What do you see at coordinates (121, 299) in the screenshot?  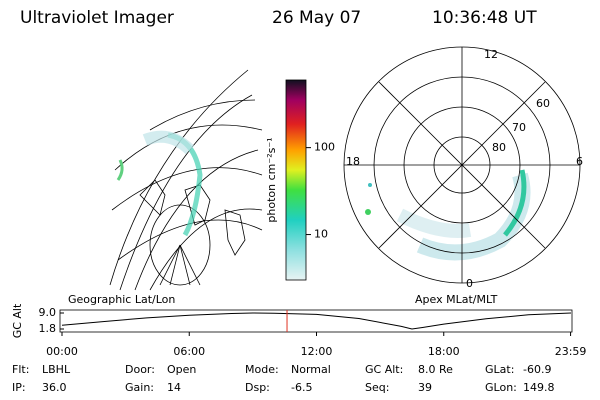 I see `panel-caption: Geographic Lat/Lon` at bounding box center [121, 299].